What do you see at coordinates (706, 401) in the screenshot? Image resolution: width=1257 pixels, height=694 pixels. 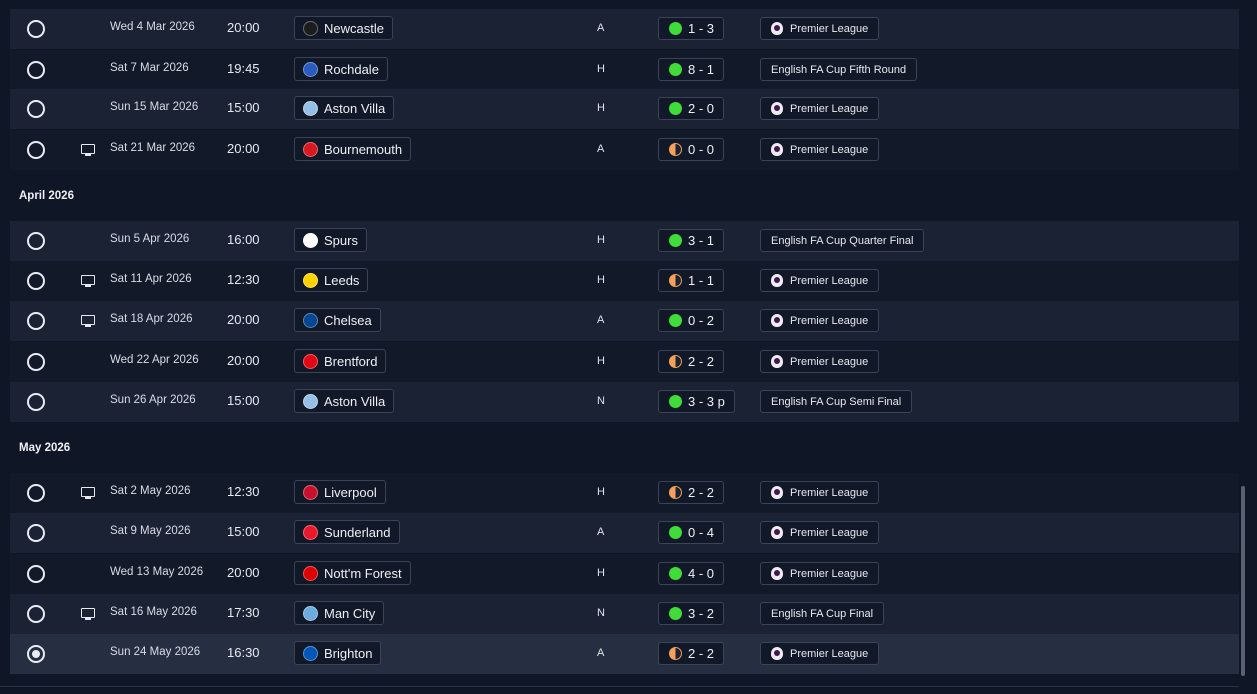 I see `score: 3 - 3 p` at bounding box center [706, 401].